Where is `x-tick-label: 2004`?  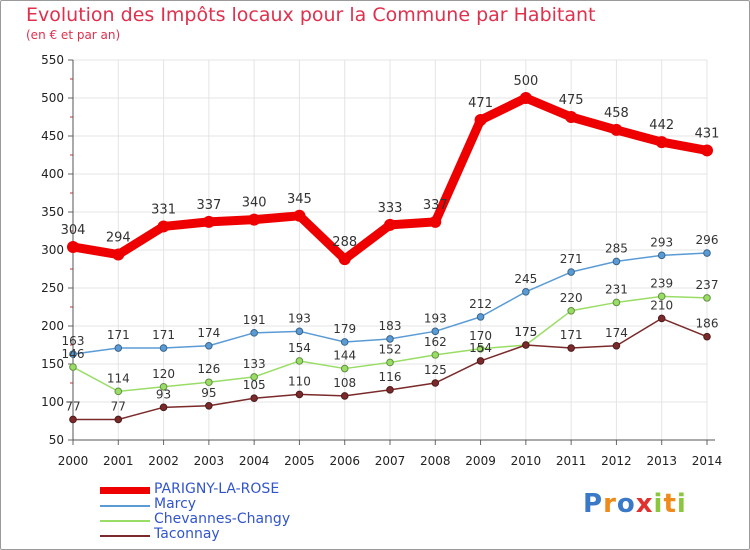 x-tick-label: 2004 is located at coordinates (254, 461).